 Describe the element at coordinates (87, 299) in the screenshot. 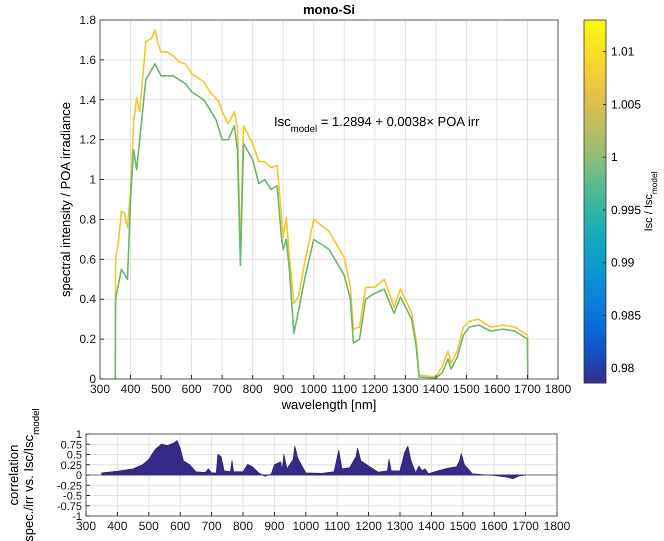

I see `y-tick-label: 0.4` at that location.